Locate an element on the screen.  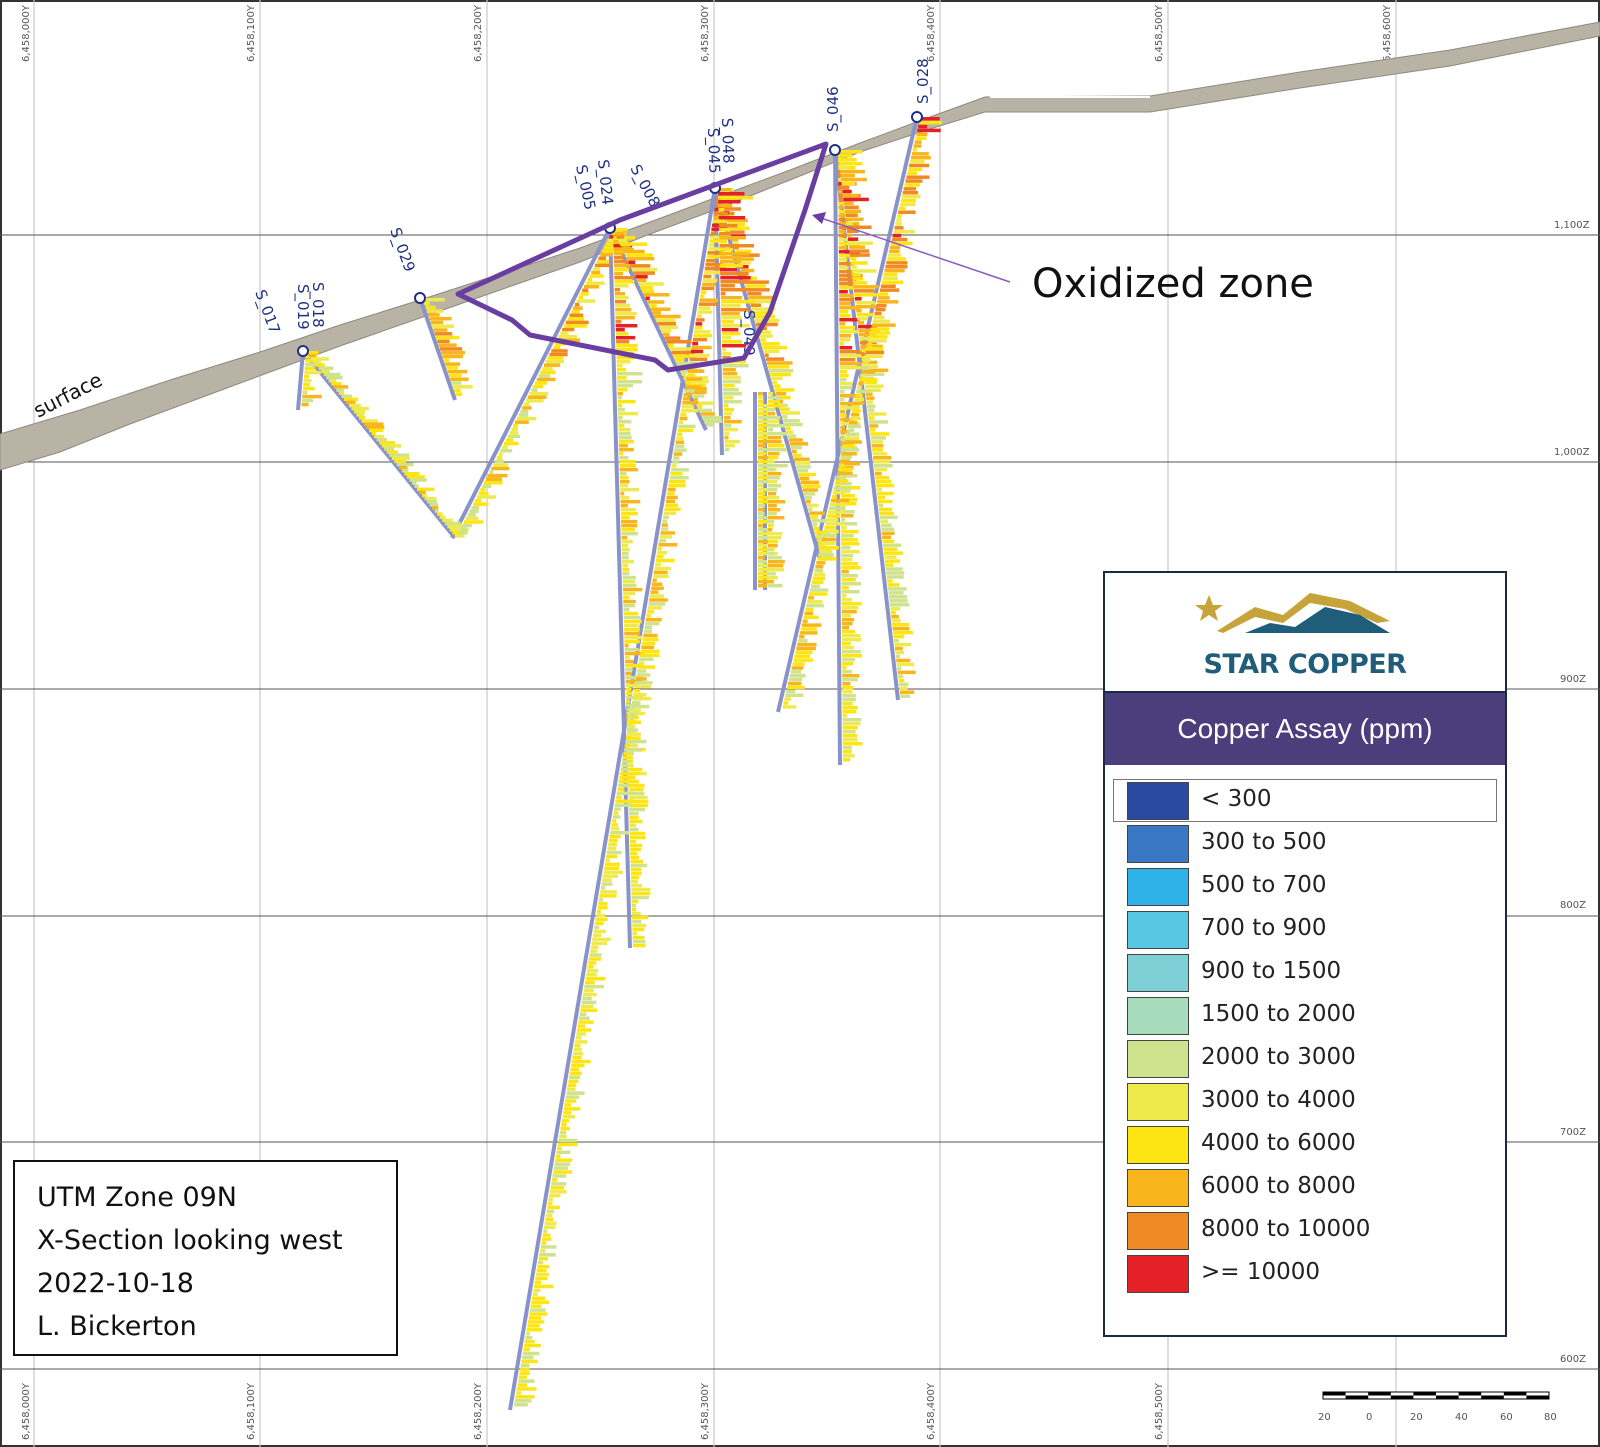
scale-bar-segment is located at coordinates (1515, 1394).